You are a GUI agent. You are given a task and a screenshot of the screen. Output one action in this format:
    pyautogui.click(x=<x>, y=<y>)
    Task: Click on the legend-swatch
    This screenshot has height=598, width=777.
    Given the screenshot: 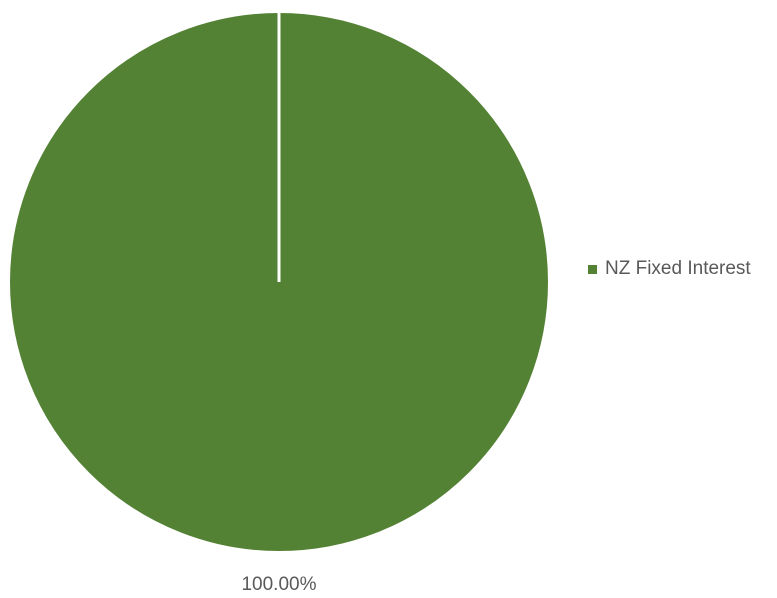 What is the action you would take?
    pyautogui.click(x=592, y=269)
    